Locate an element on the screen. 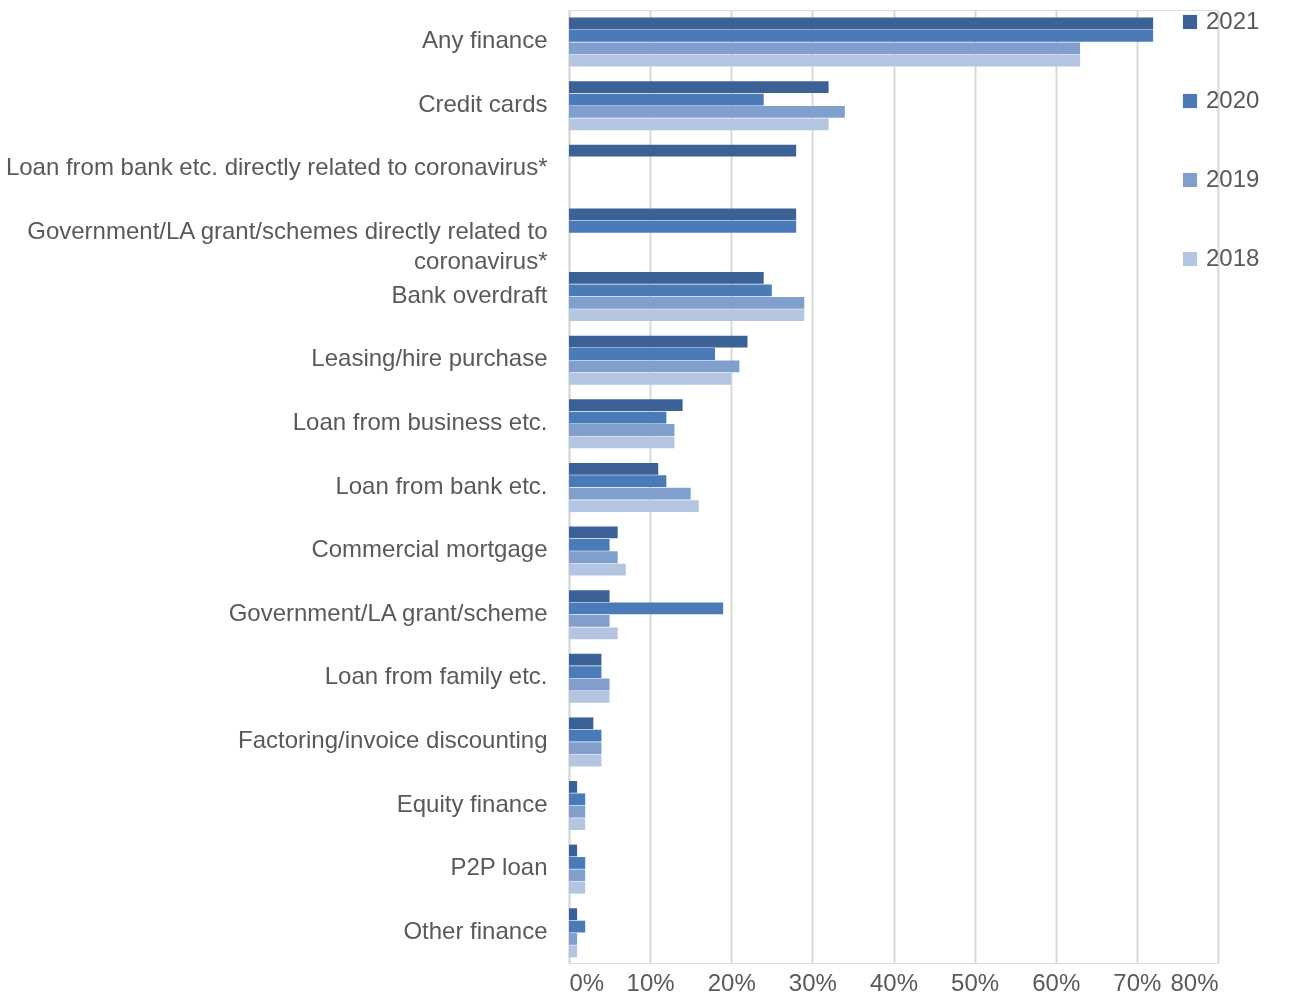  y-tick-label: Factoring/invoice discounting is located at coordinates (392, 739).